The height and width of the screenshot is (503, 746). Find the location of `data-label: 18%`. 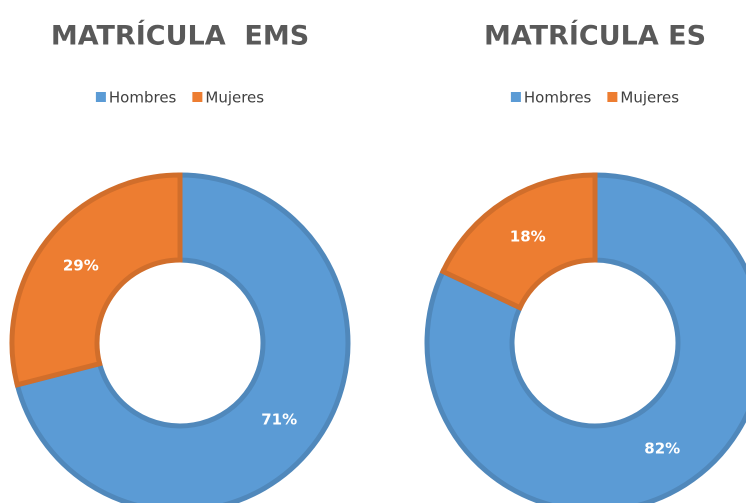

data-label: 18% is located at coordinates (528, 237).